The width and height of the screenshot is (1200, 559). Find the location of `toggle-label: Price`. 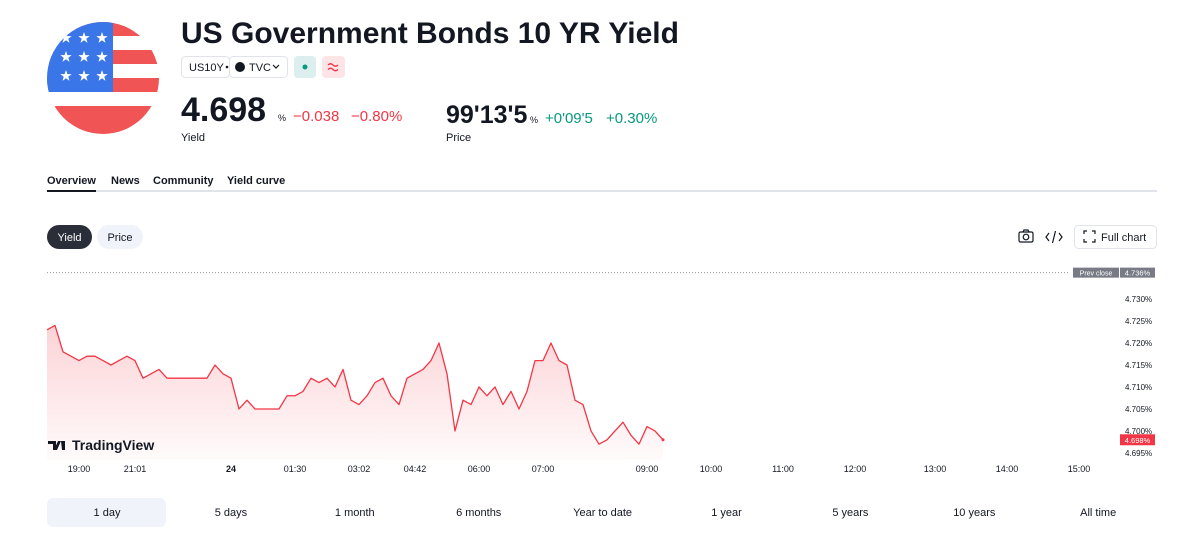

toggle-label: Price is located at coordinates (119, 238).